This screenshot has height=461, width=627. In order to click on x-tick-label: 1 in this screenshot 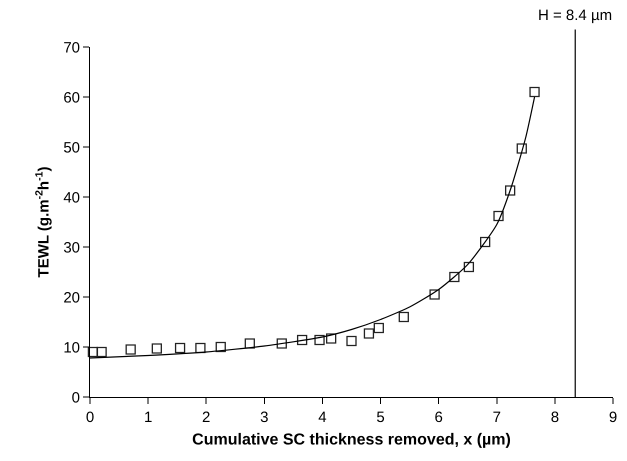, I will do `click(148, 417)`.